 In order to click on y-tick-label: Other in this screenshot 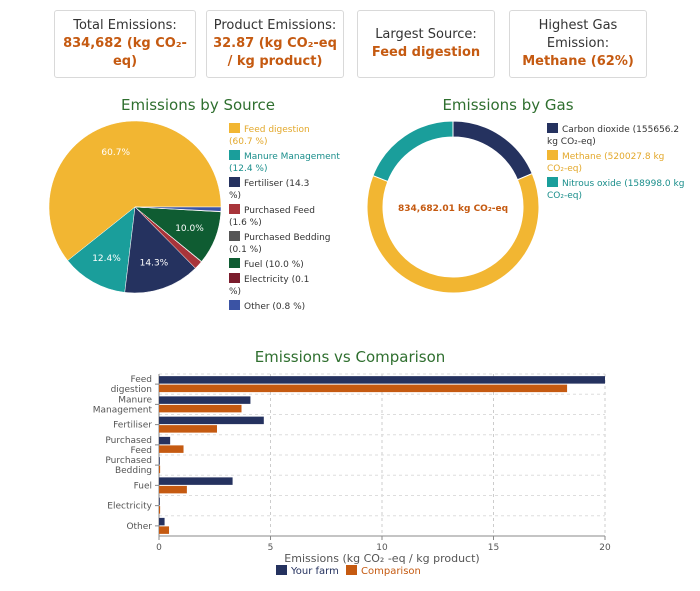, I will do `click(139, 527)`.